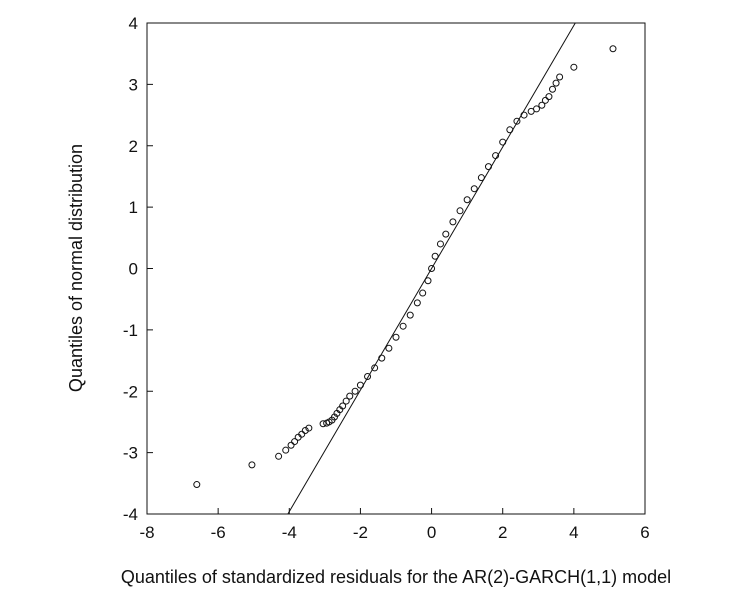  What do you see at coordinates (130, 453) in the screenshot?
I see `y-tick-label: -3` at bounding box center [130, 453].